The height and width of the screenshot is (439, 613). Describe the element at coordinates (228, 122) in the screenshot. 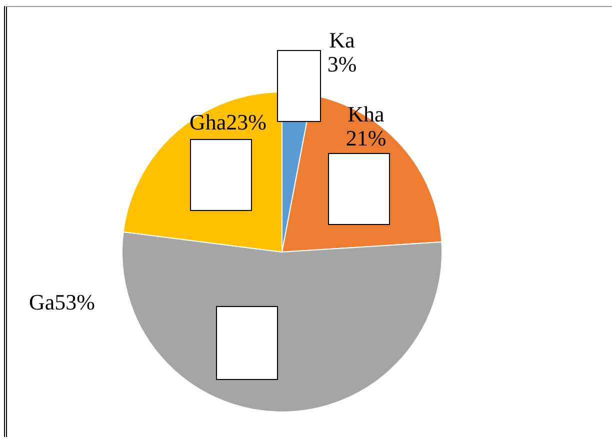

I see `slice-label: Gha23%` at that location.